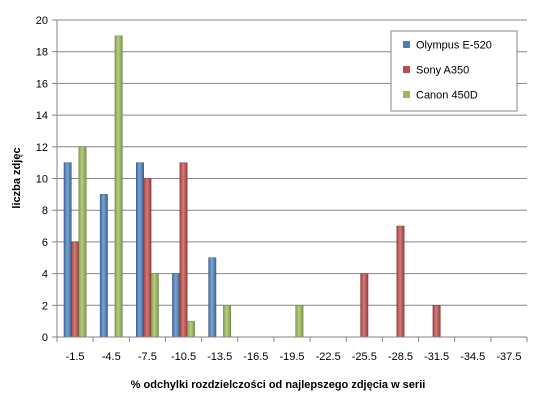 This screenshot has width=550, height=409. I want to click on y-tick-label: 20, so click(42, 21).